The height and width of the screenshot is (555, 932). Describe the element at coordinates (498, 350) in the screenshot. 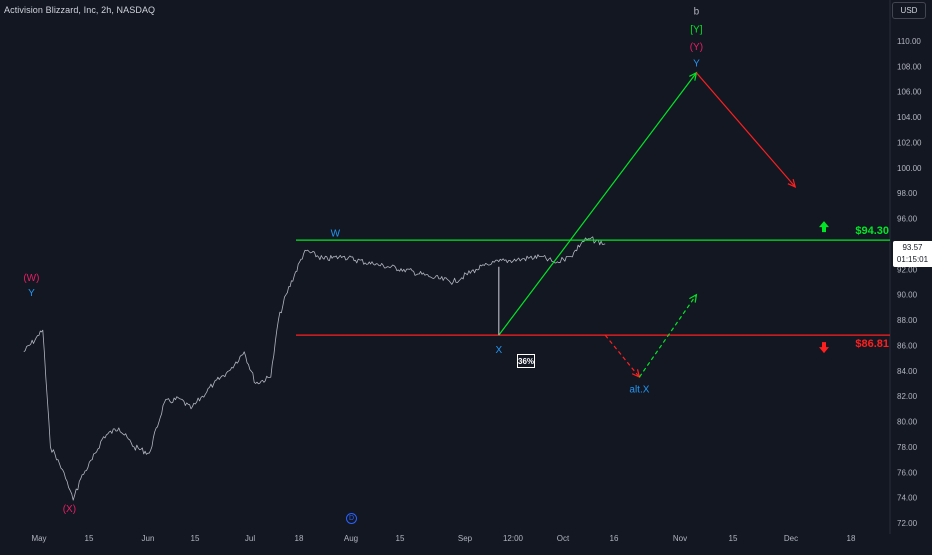

I see `wave-label: X` at that location.